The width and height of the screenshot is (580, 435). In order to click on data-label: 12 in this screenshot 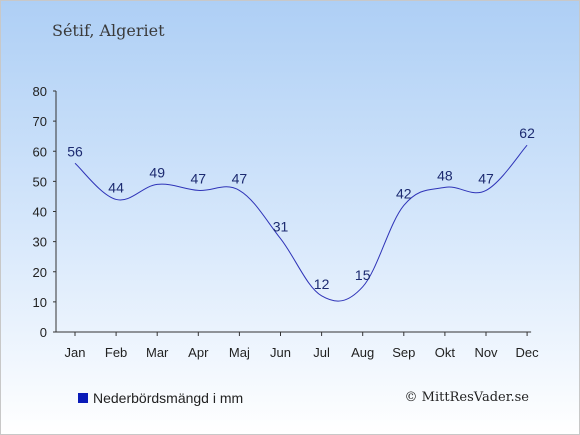, I will do `click(322, 284)`.